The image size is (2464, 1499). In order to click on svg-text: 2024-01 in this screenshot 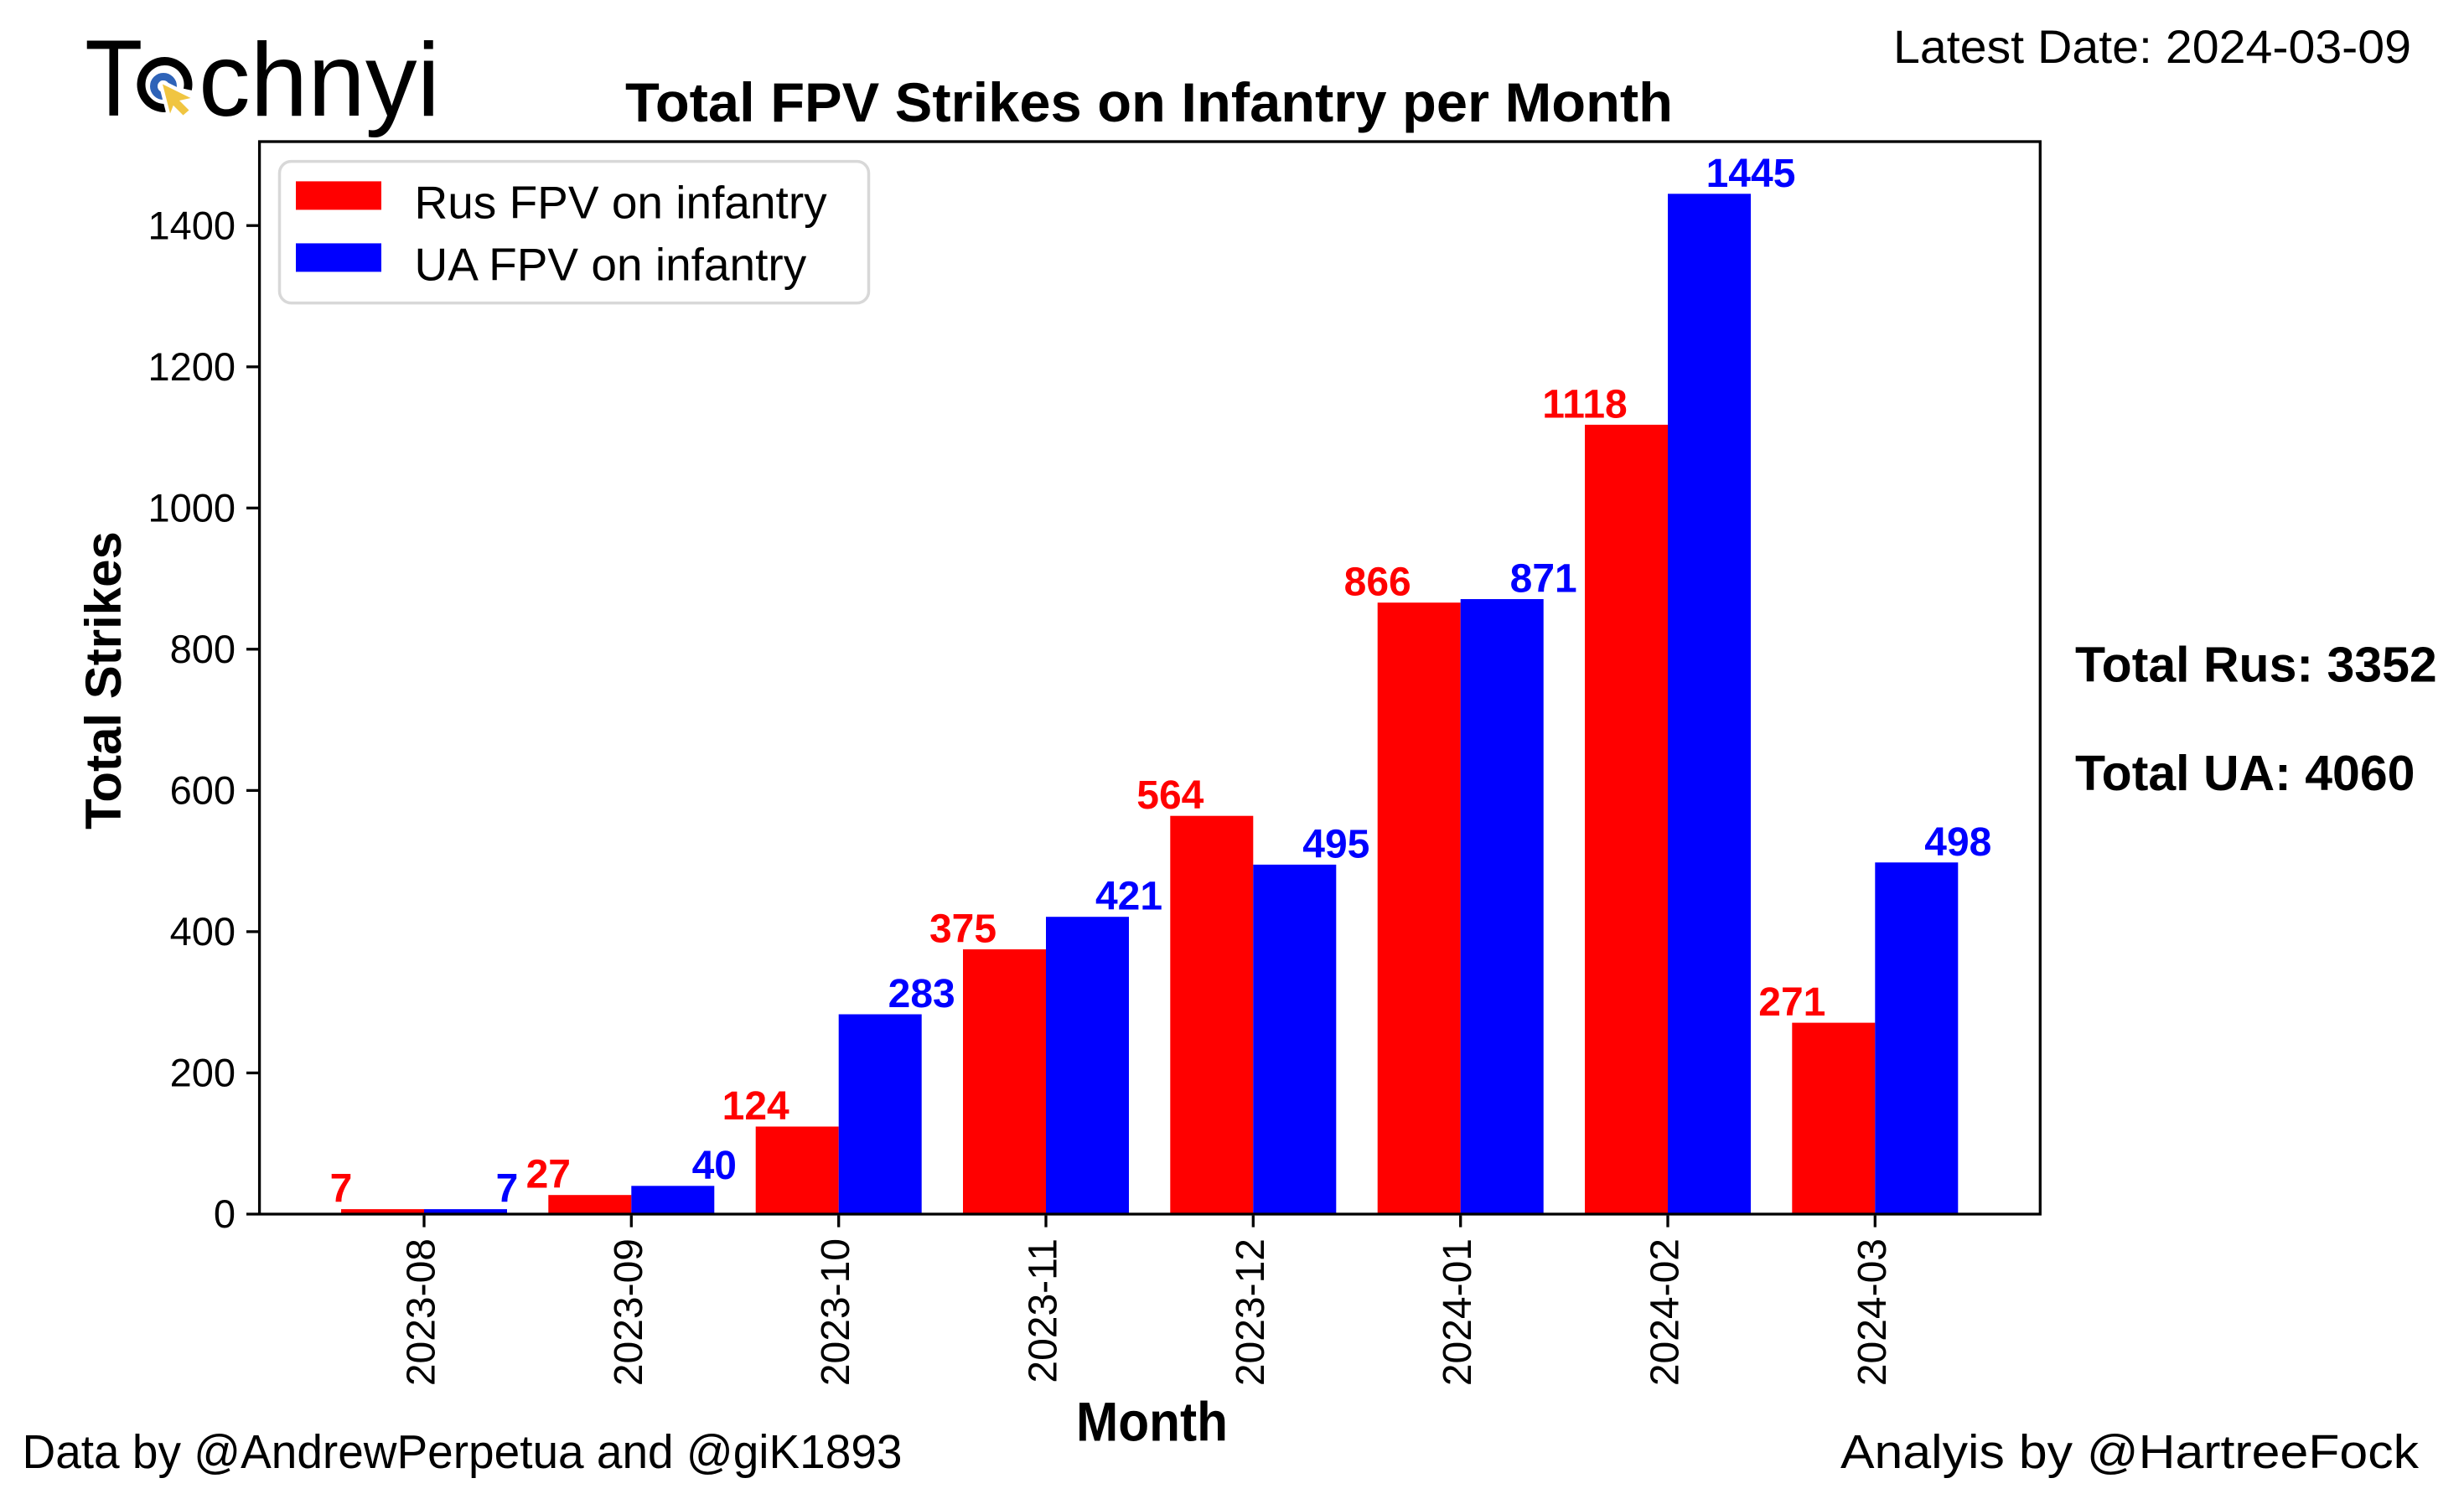, I will do `click(1458, 1312)`.